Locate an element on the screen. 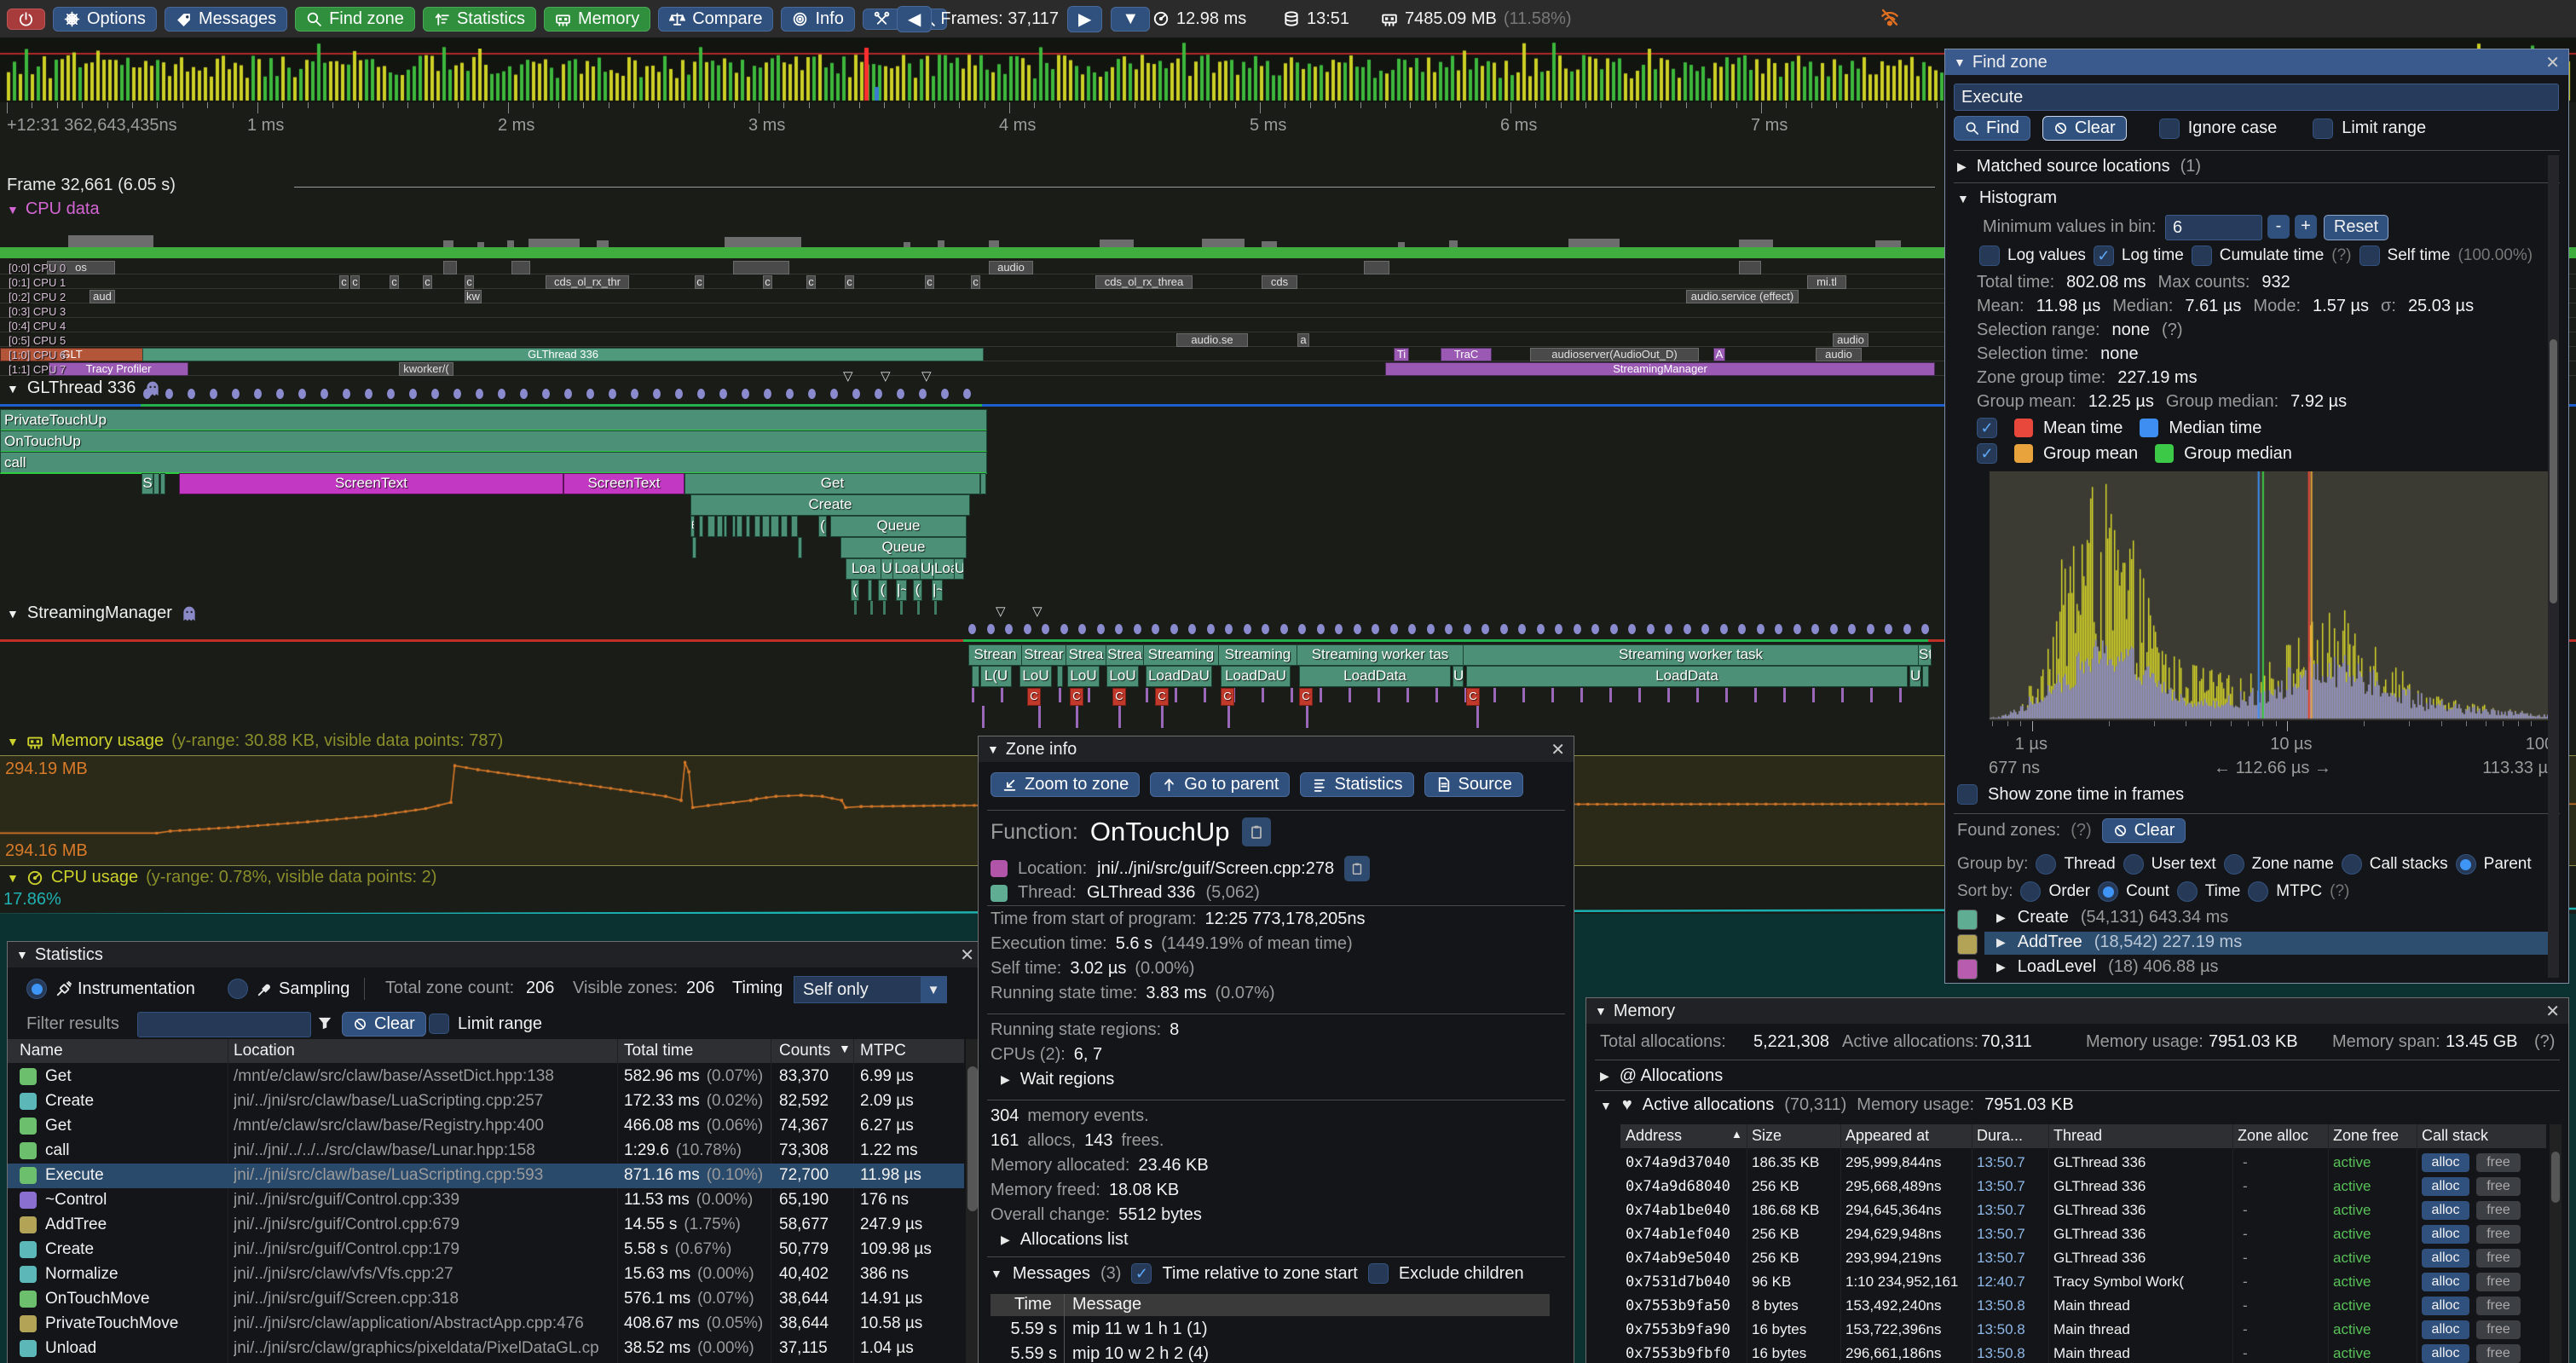 This screenshot has height=1363, width=2576. self-time-checkbox is located at coordinates (2369, 255).